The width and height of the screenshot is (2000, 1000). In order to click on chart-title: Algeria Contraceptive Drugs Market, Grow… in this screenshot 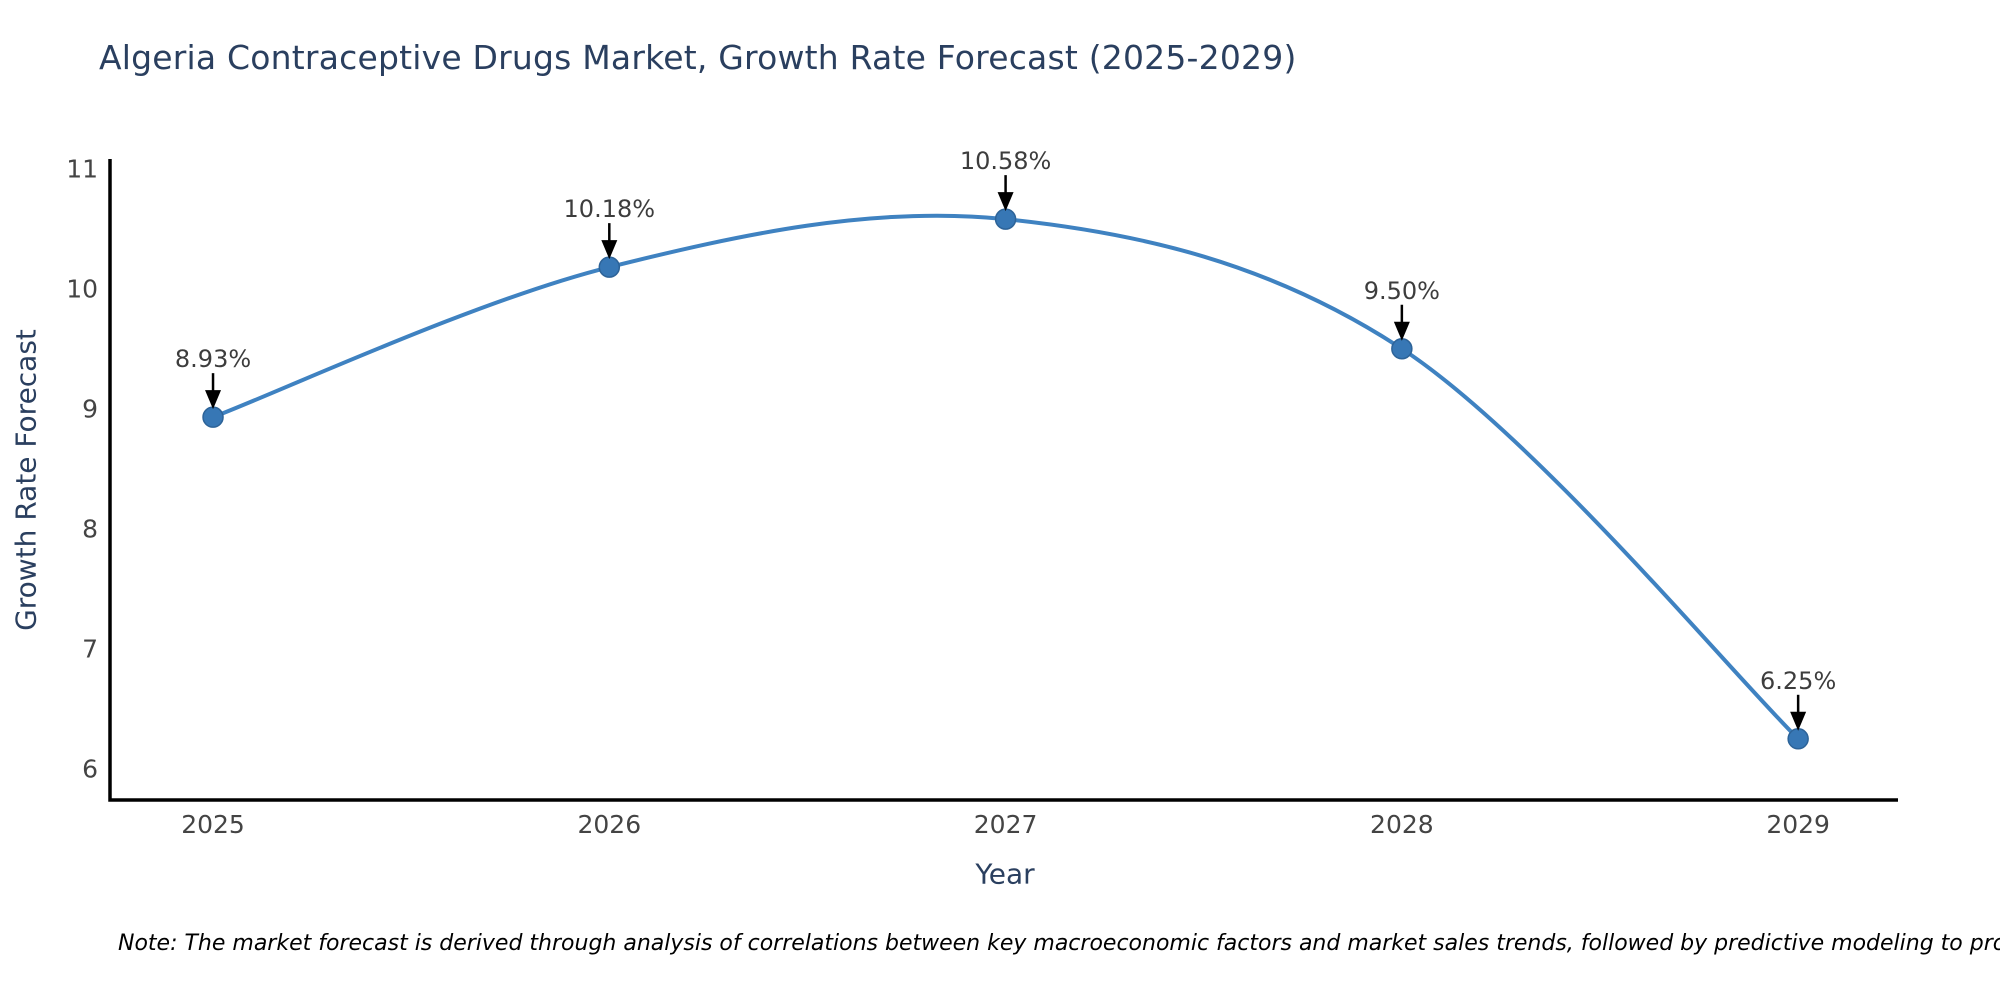, I will do `click(698, 57)`.